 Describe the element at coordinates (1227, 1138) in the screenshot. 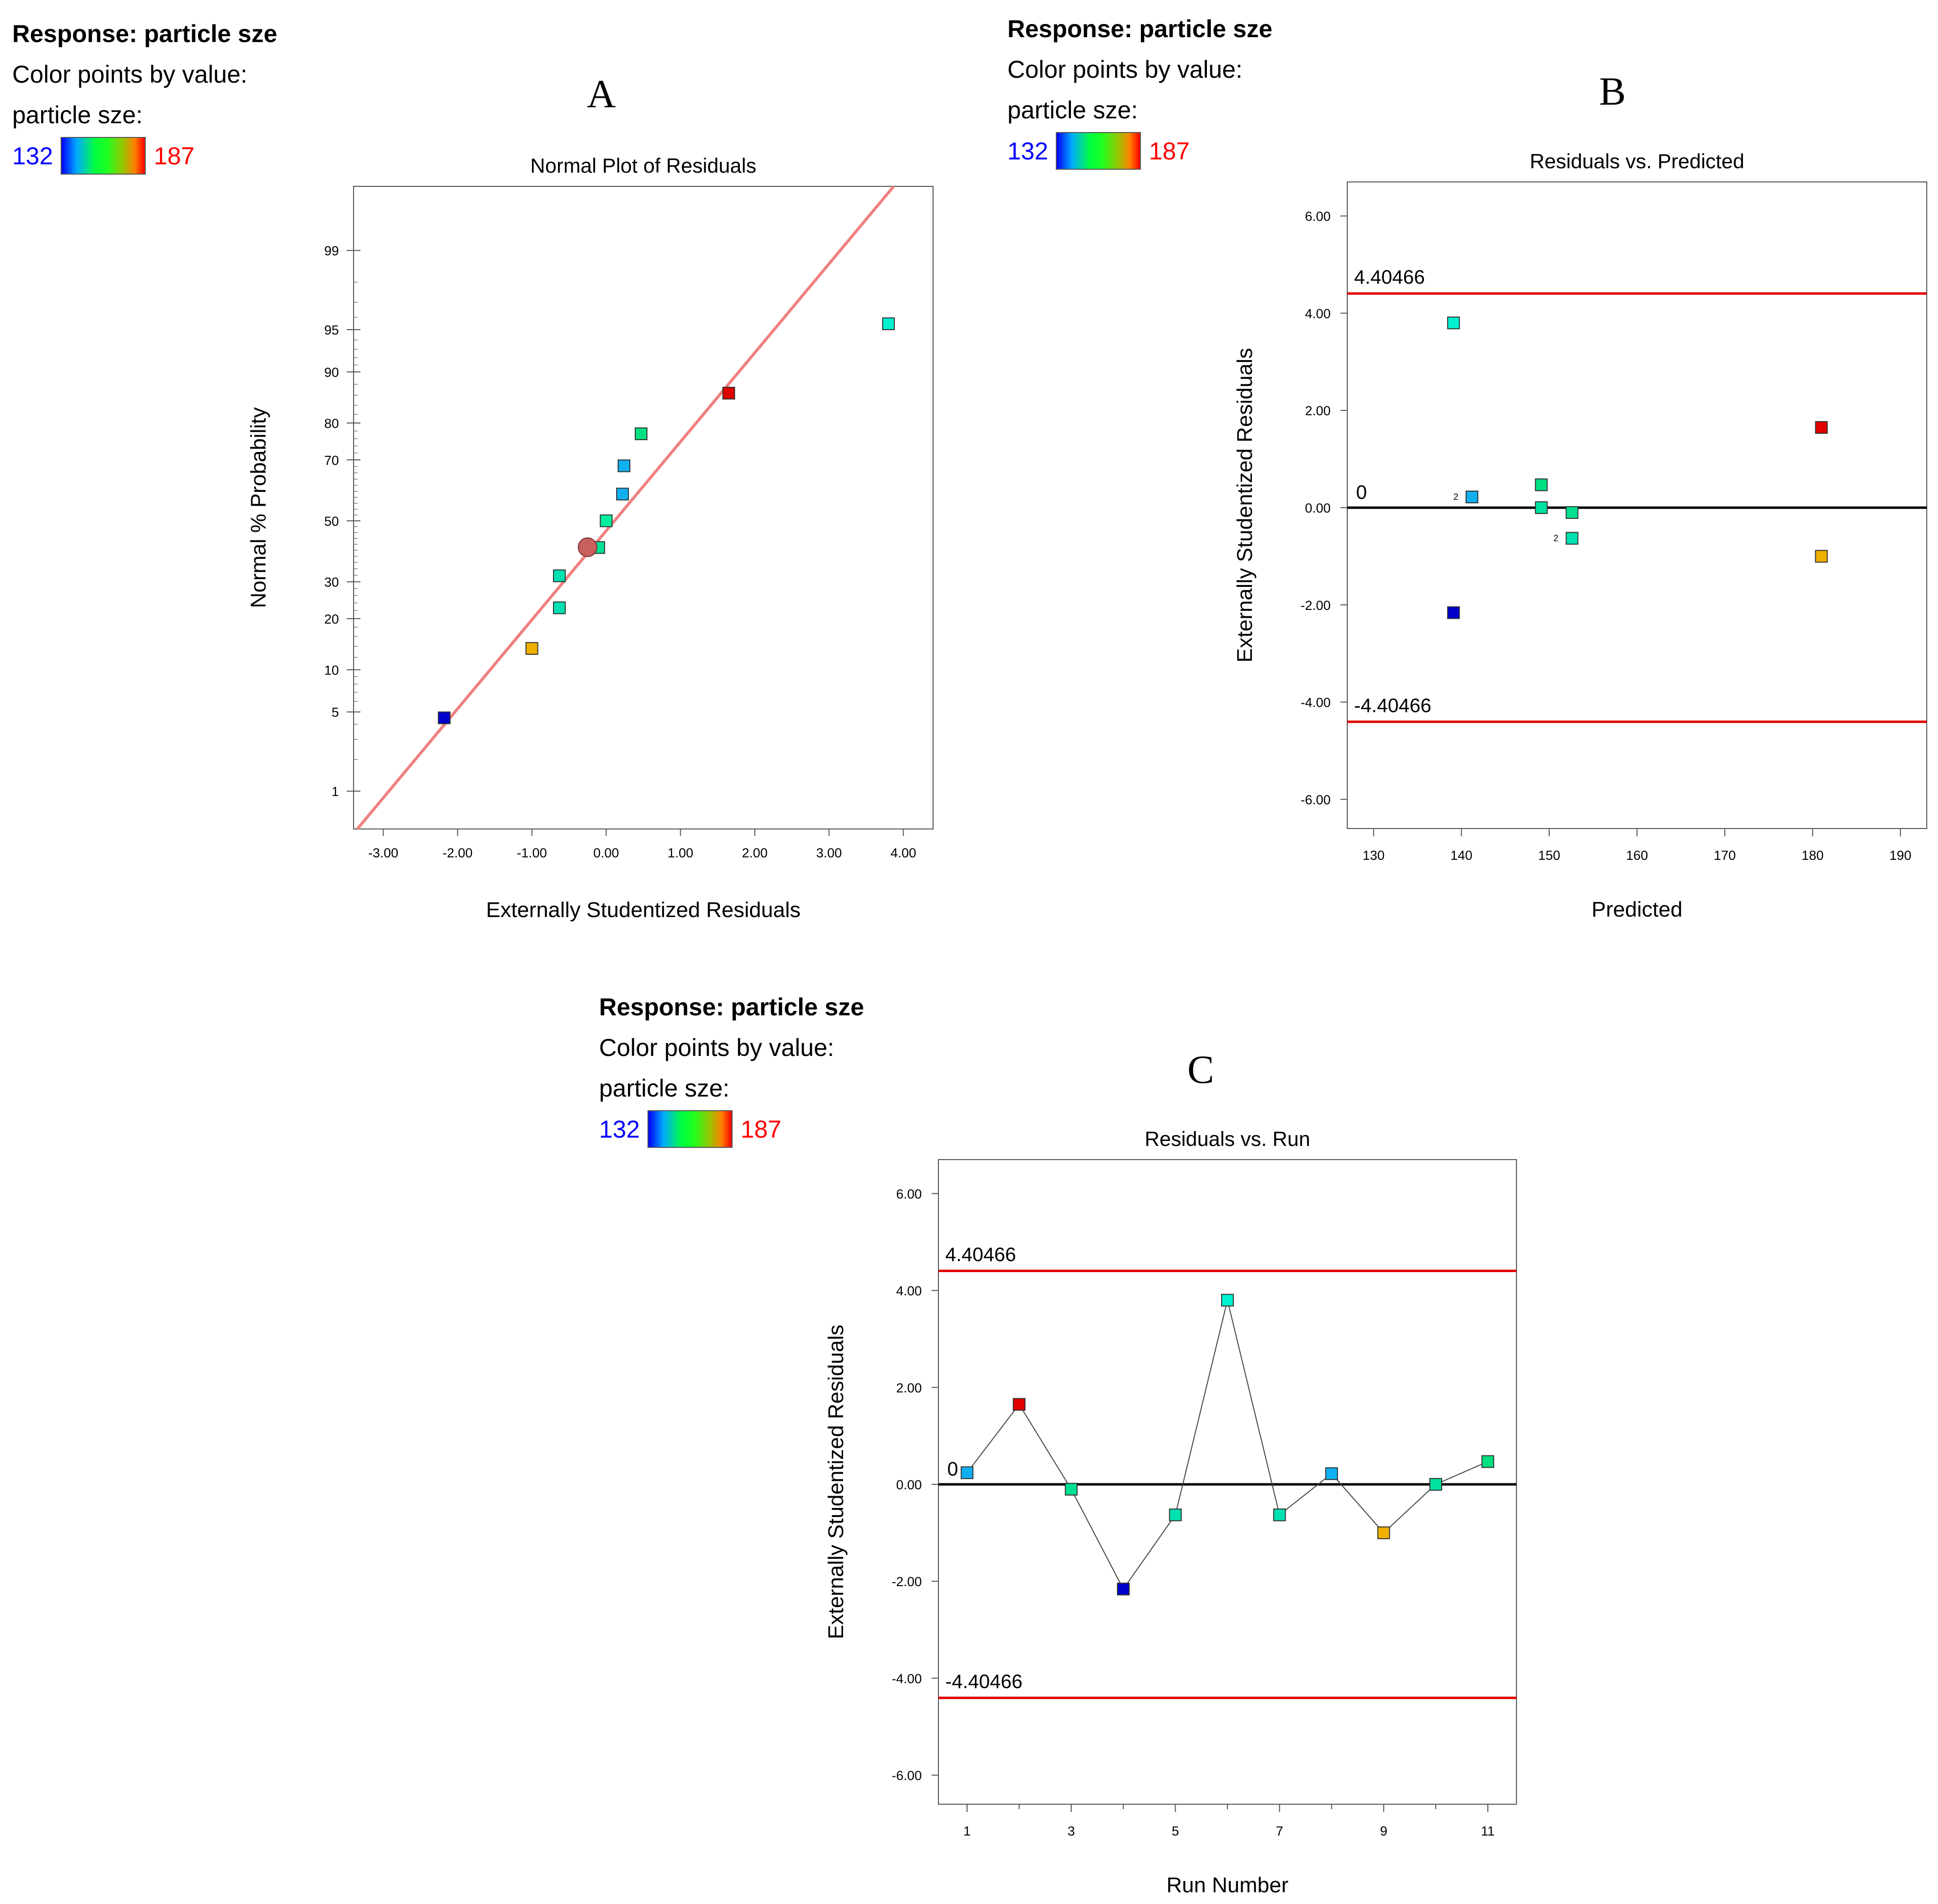

I see `chart-title: Residuals vs. Run` at that location.